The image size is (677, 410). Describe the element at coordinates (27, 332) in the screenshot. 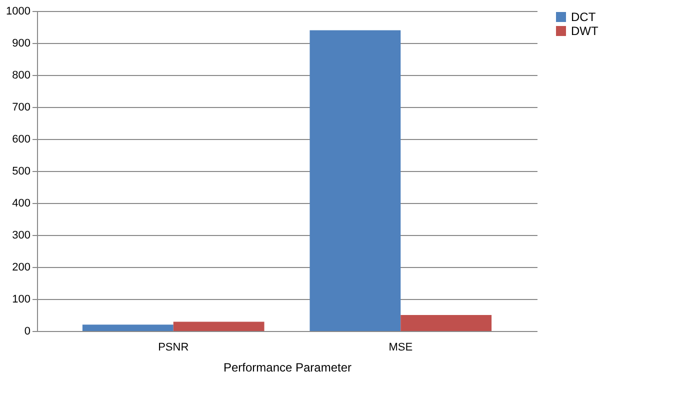

I see `y-tick-label: 0` at that location.